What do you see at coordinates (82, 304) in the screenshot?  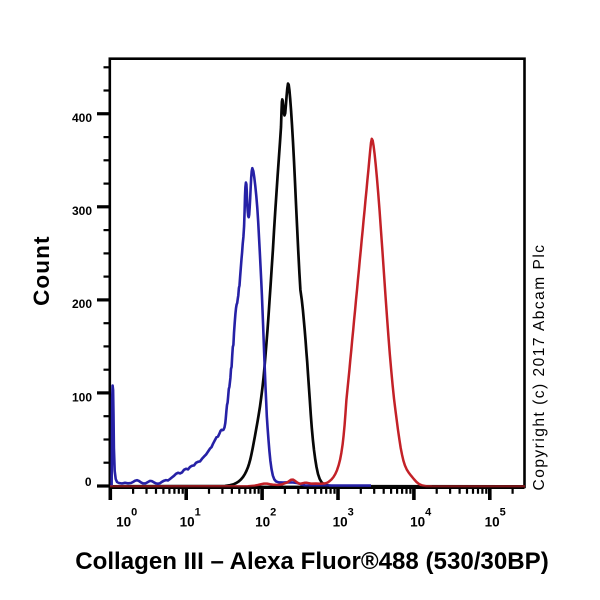 I see `svg-text: 200` at bounding box center [82, 304].